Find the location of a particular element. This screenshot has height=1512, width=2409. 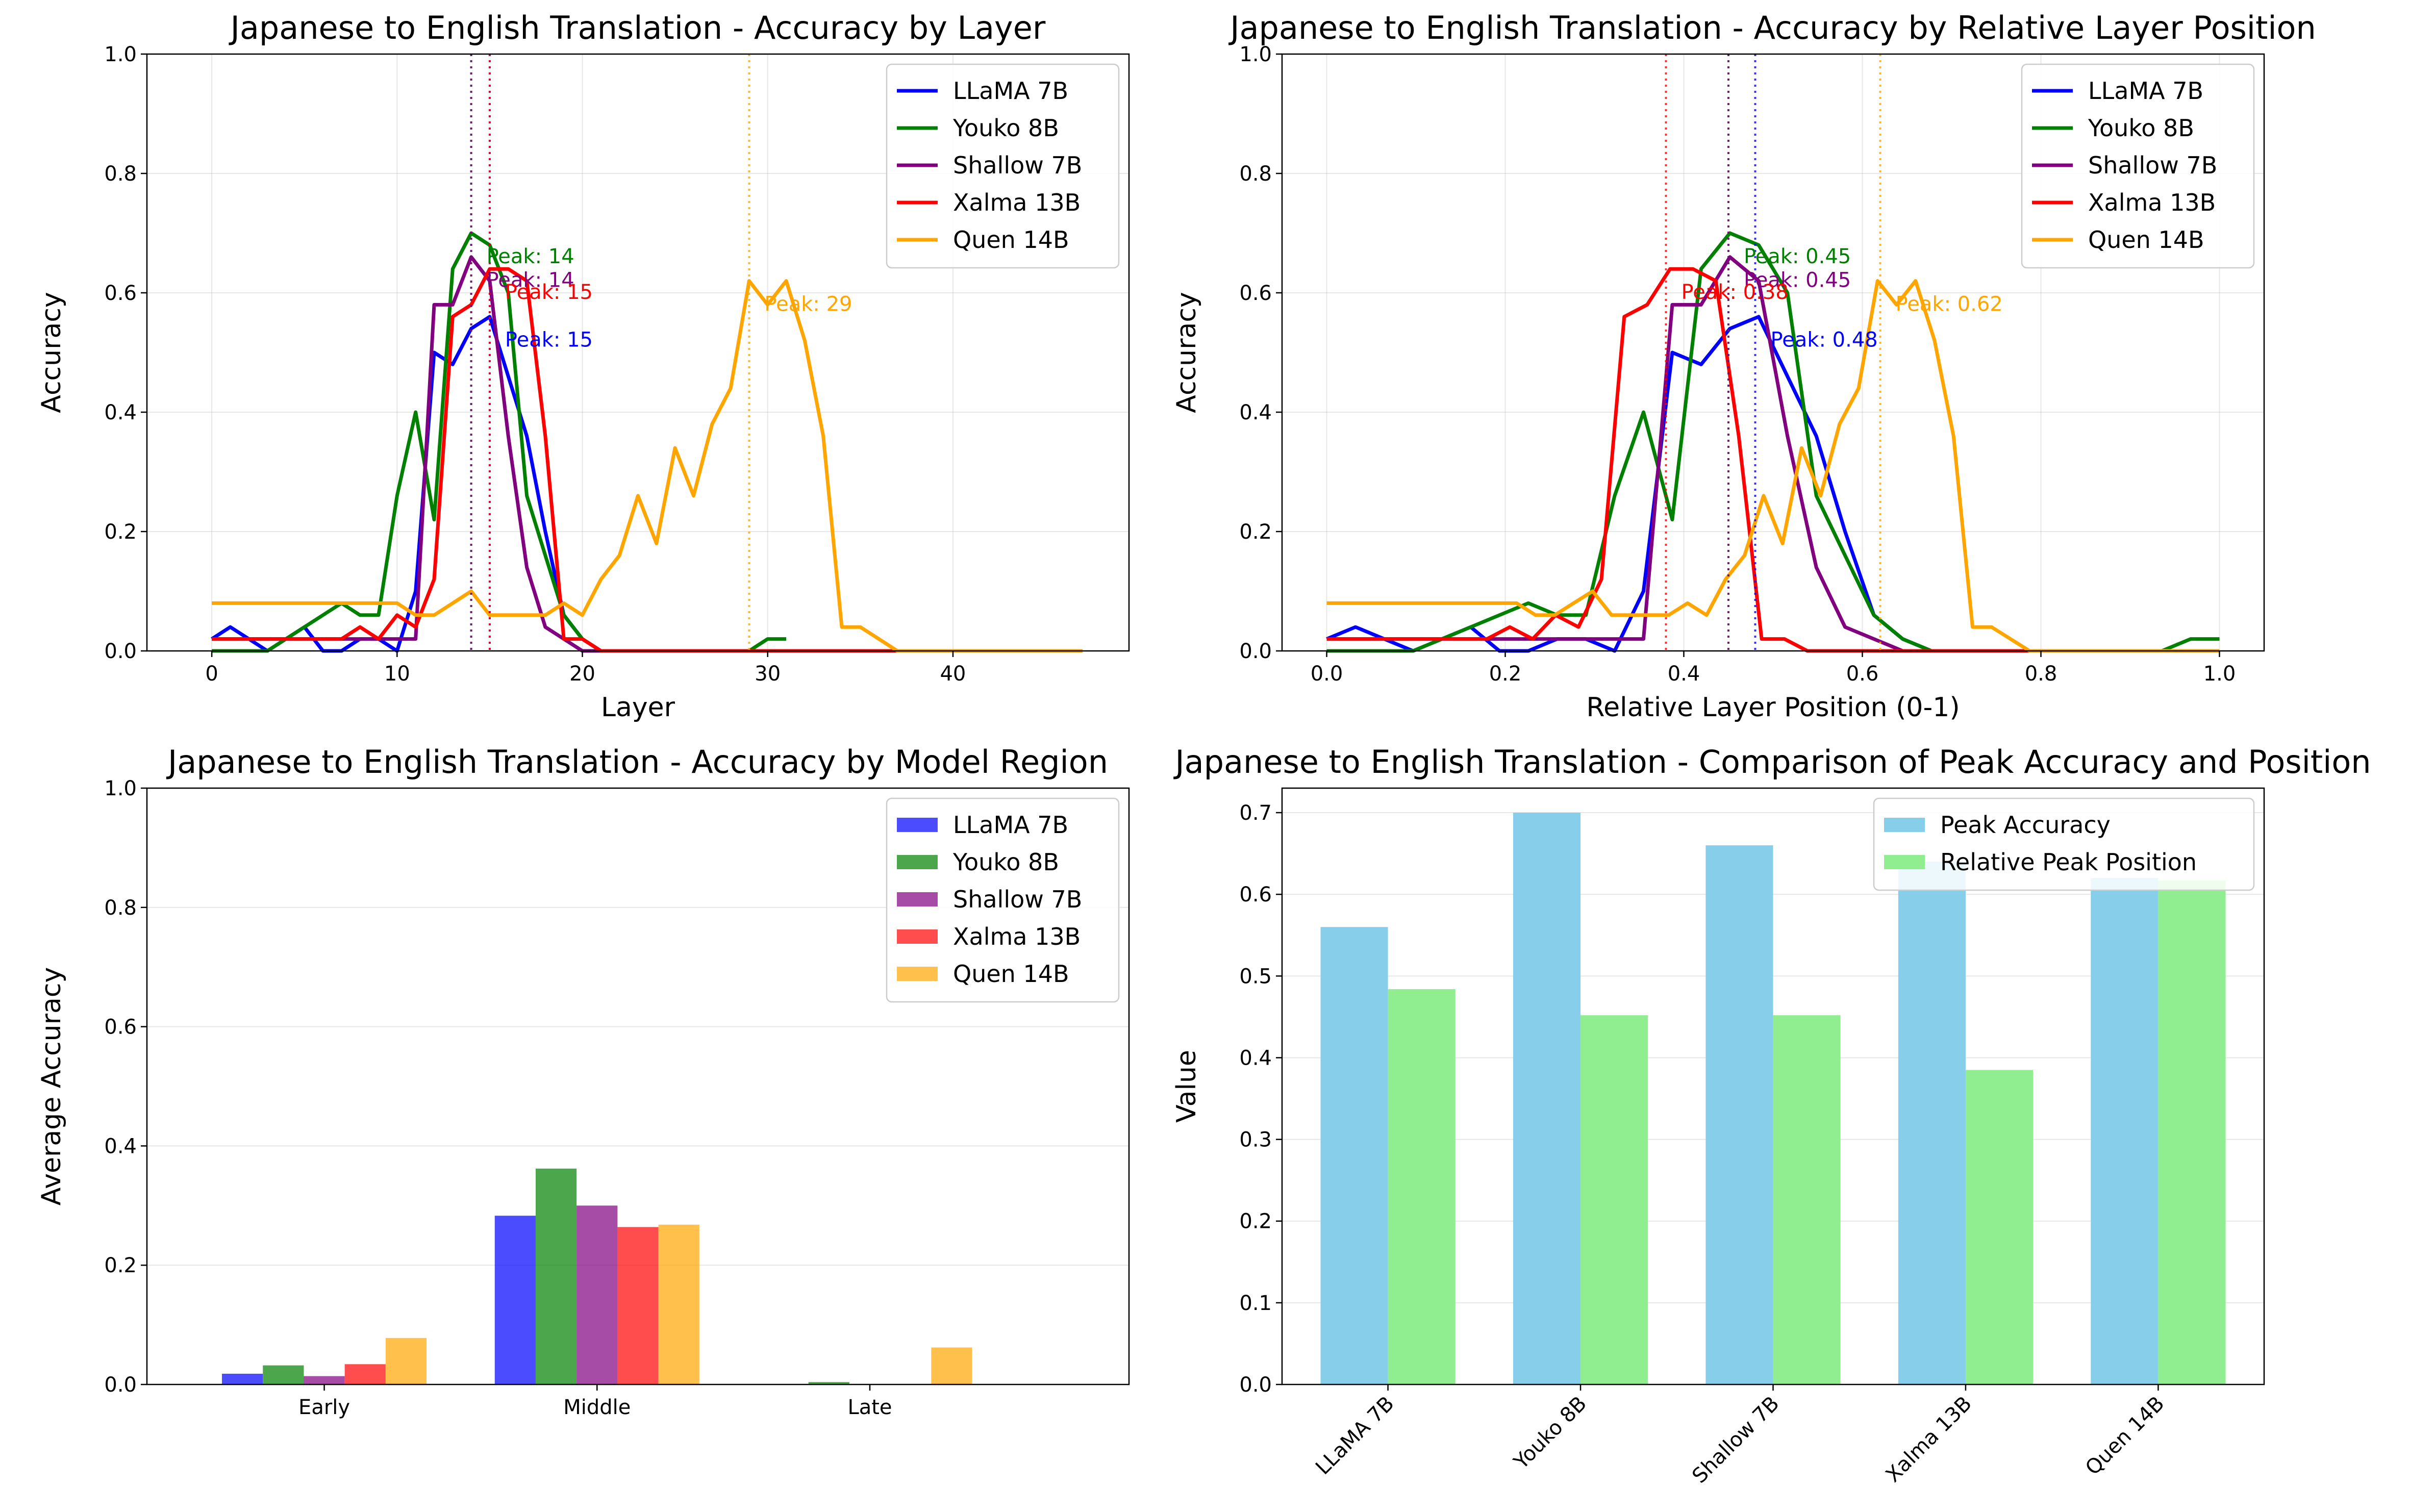

legend-swatch-peak-accuracy is located at coordinates (1904, 825).